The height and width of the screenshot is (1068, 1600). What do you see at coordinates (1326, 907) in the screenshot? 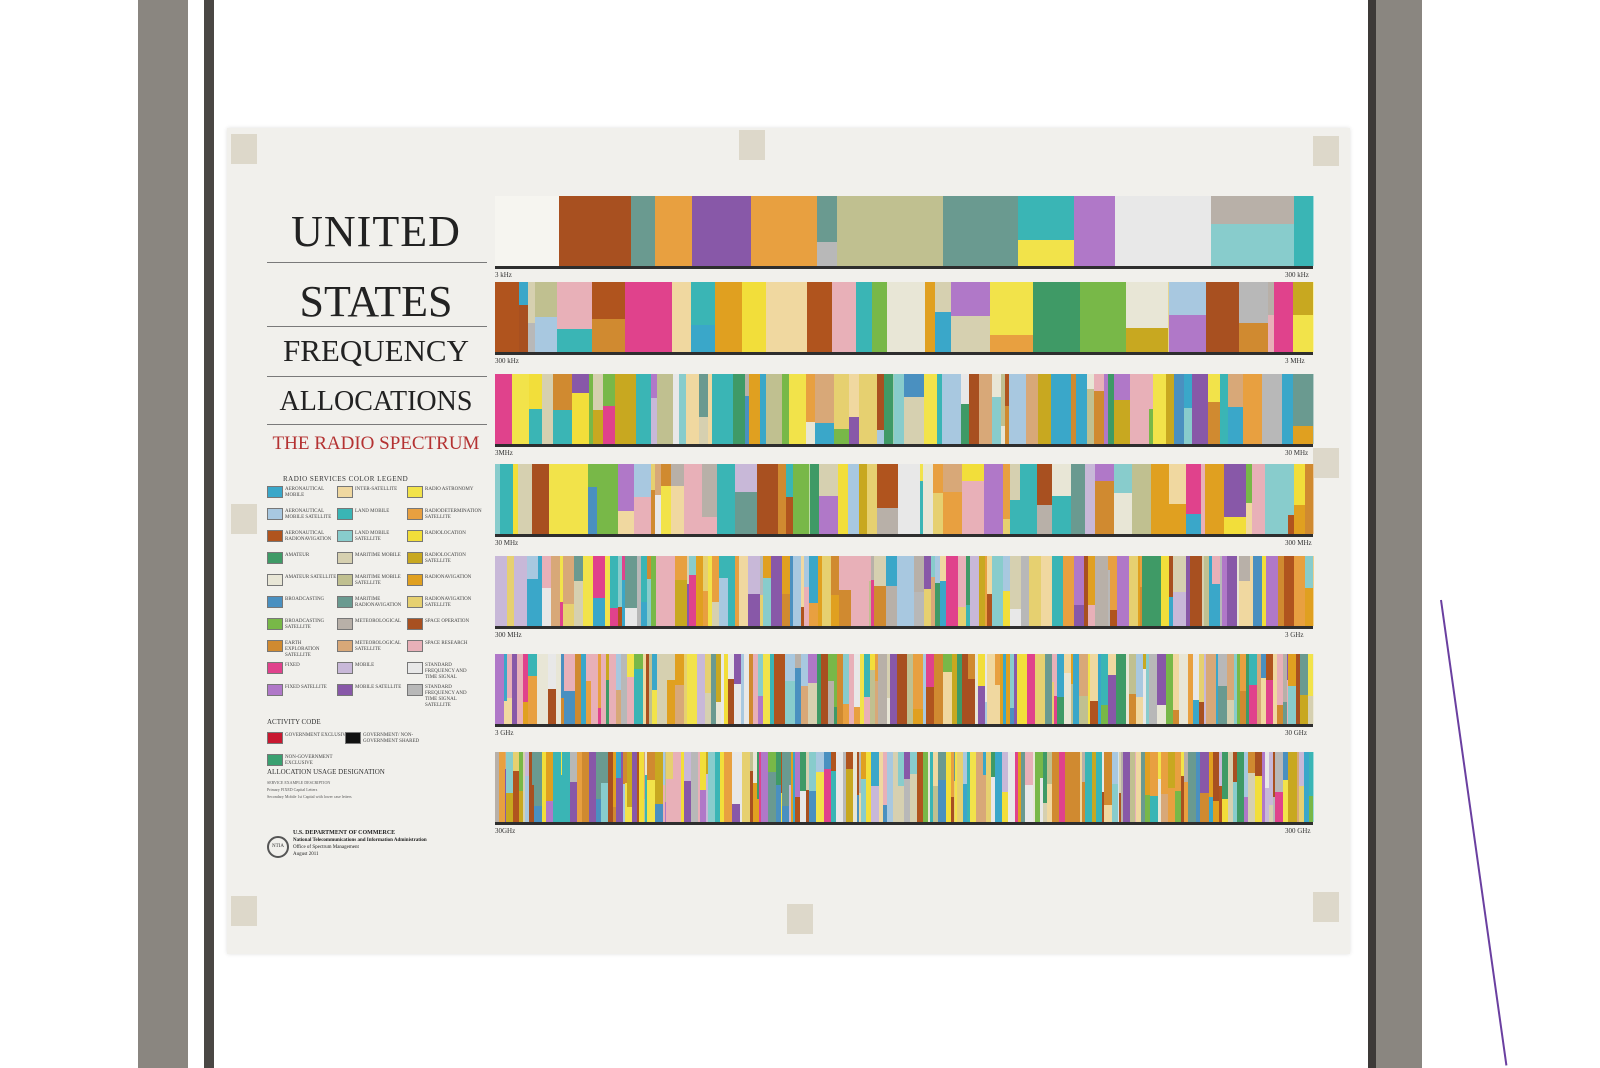
I see `tape` at bounding box center [1326, 907].